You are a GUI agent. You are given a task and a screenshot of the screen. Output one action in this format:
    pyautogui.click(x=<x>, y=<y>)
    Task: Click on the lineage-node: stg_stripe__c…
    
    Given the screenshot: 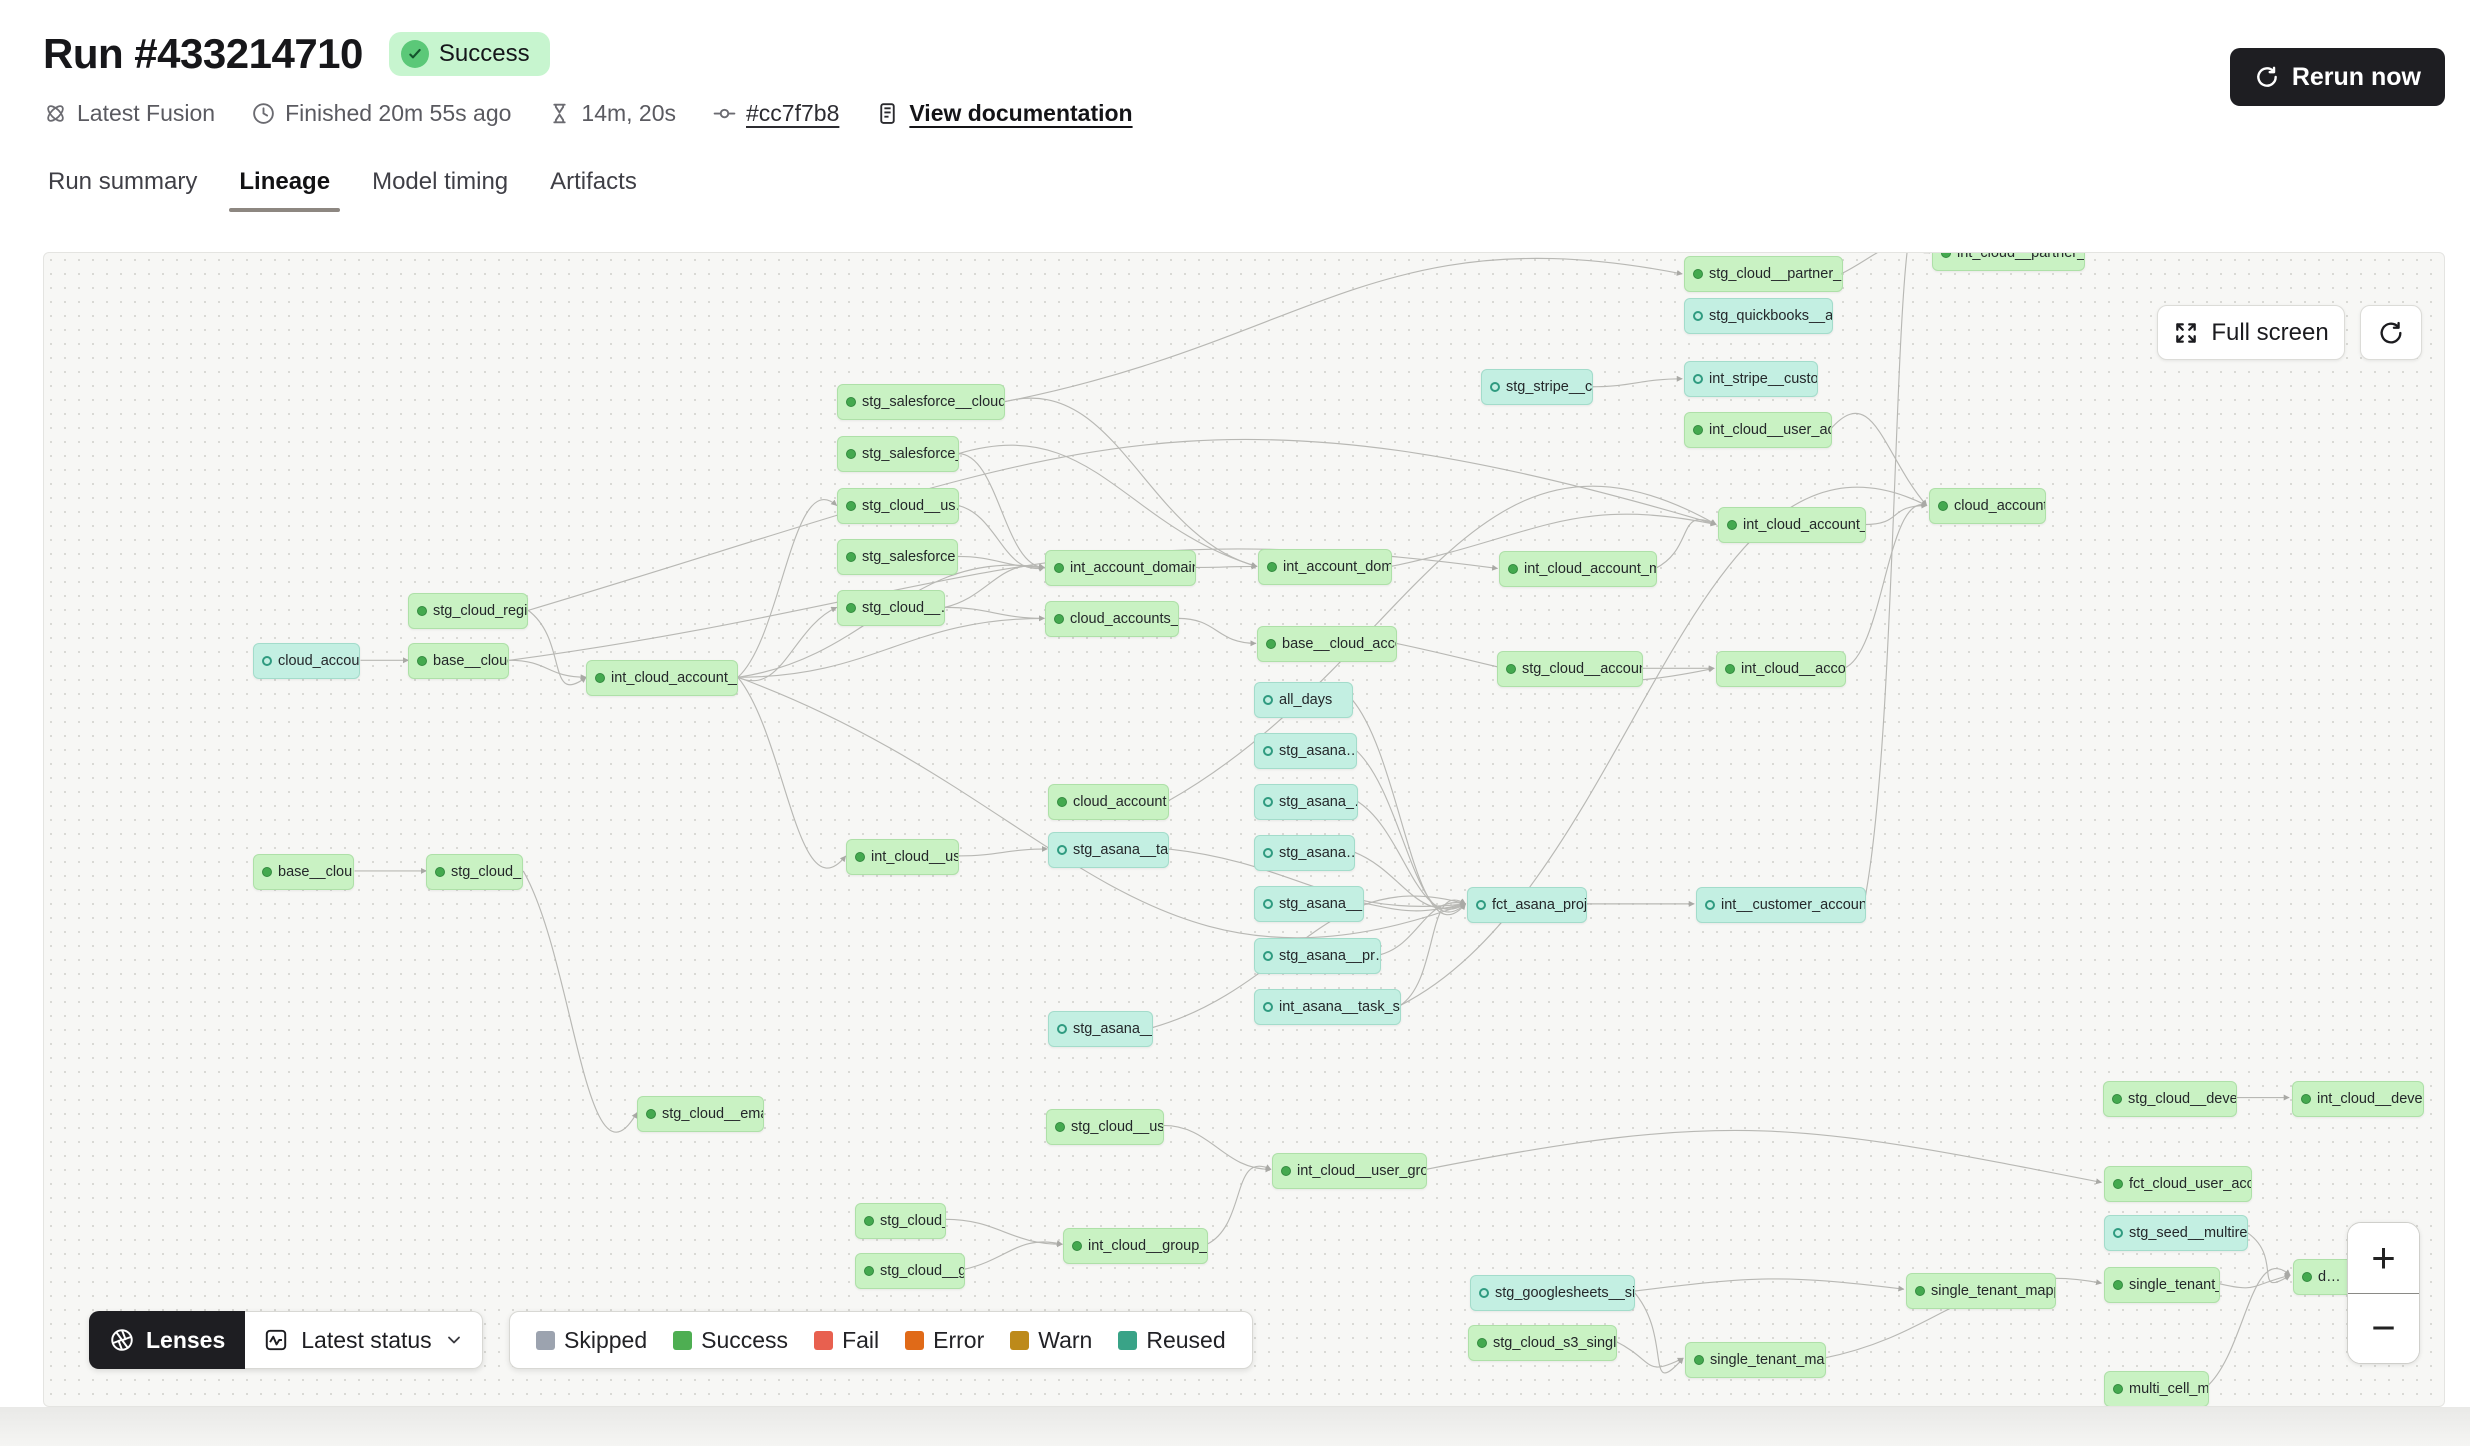 What is the action you would take?
    pyautogui.click(x=1537, y=387)
    